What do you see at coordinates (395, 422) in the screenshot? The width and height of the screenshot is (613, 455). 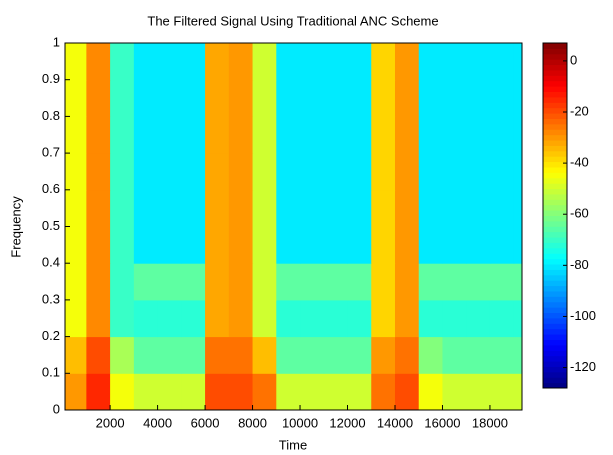 I see `x-tick-label: 14000` at bounding box center [395, 422].